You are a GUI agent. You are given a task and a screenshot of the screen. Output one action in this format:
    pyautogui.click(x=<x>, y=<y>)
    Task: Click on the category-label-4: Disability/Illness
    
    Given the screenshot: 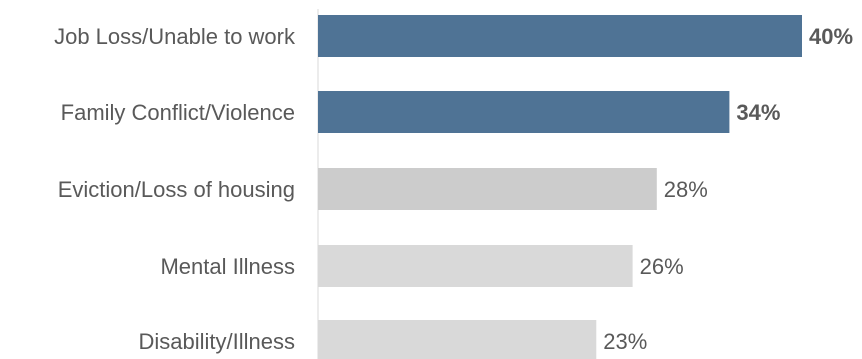 What is the action you would take?
    pyautogui.click(x=217, y=341)
    